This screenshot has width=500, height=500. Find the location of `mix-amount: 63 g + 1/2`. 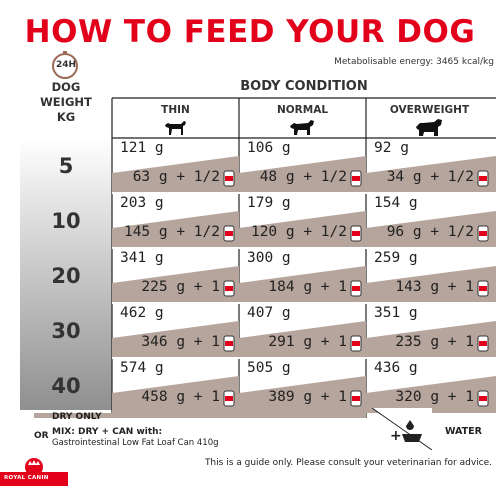

mix-amount: 63 g + 1/2 is located at coordinates (176, 177).